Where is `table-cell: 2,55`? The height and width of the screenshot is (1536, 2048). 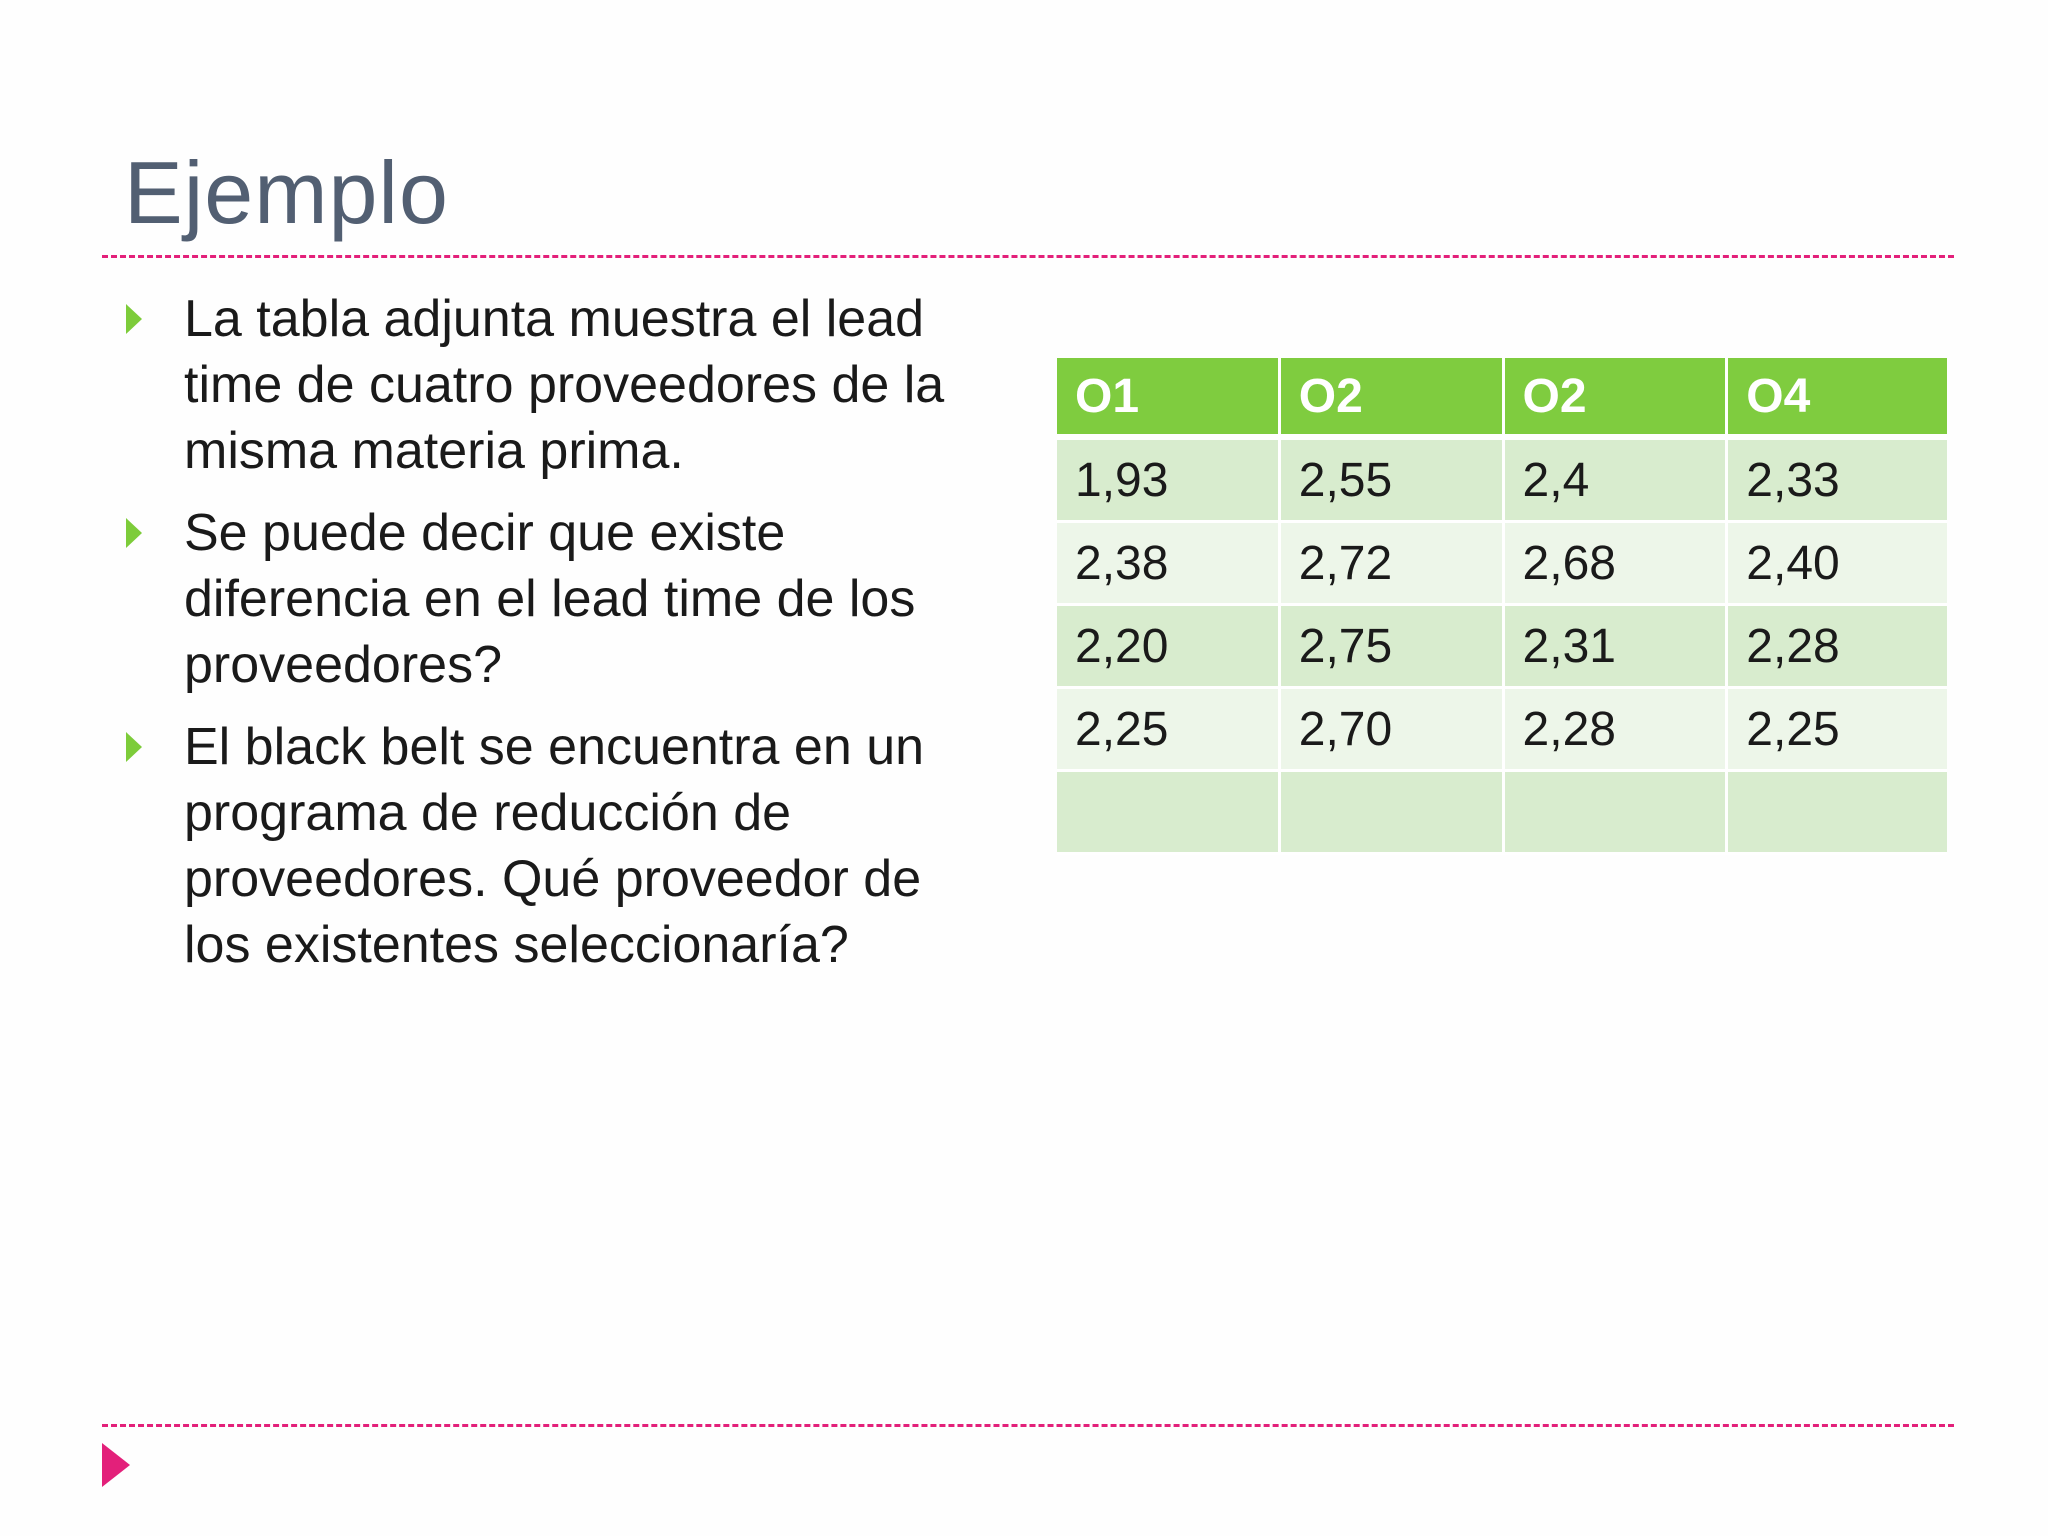 table-cell: 2,55 is located at coordinates (1392, 481).